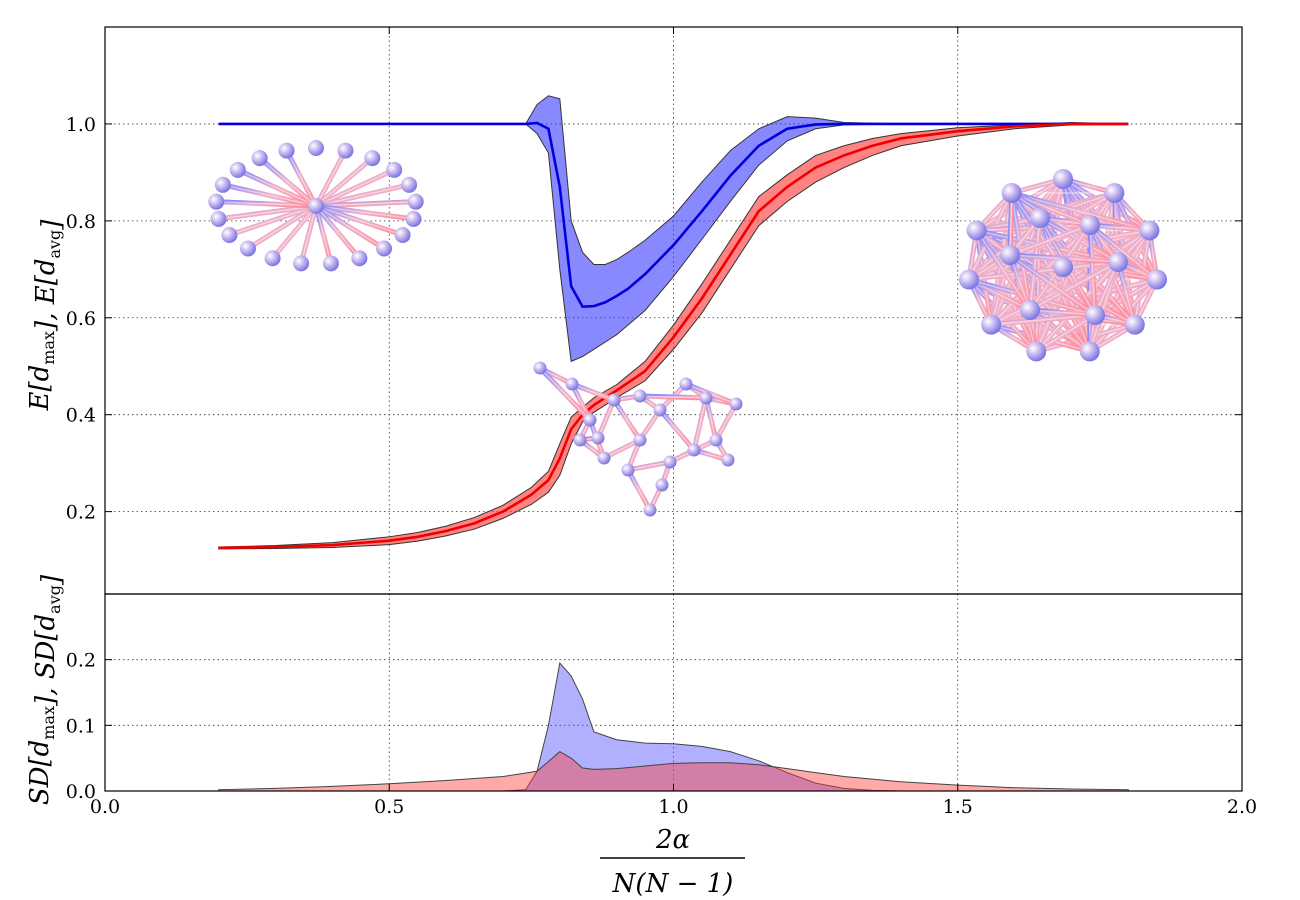  I want to click on complete-graph-image, so click(1063, 265).